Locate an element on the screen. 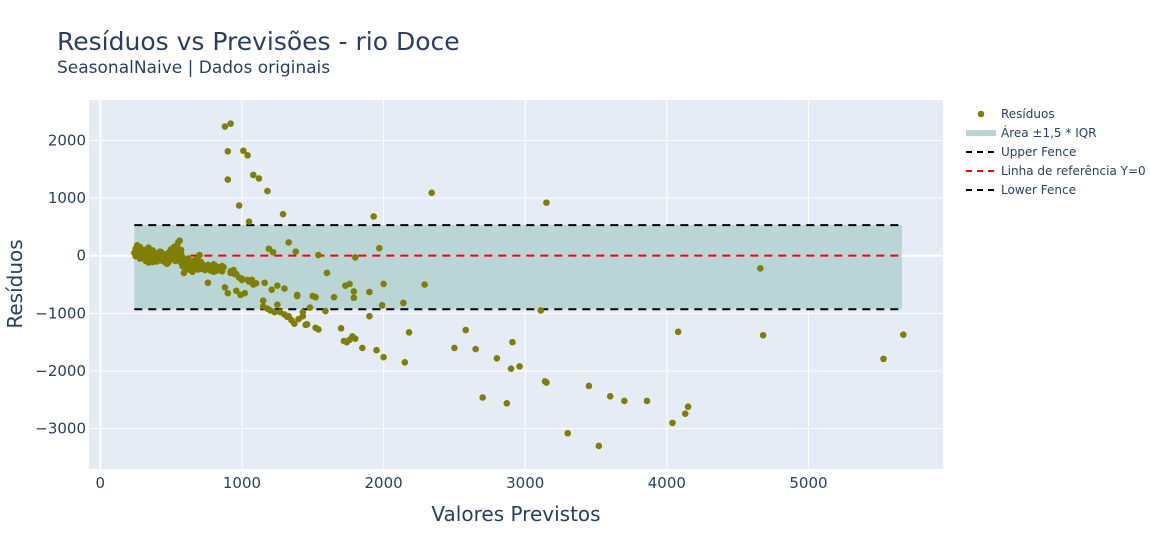 This screenshot has width=1150, height=550. legend-item: Lower Fence is located at coordinates (1021, 190).